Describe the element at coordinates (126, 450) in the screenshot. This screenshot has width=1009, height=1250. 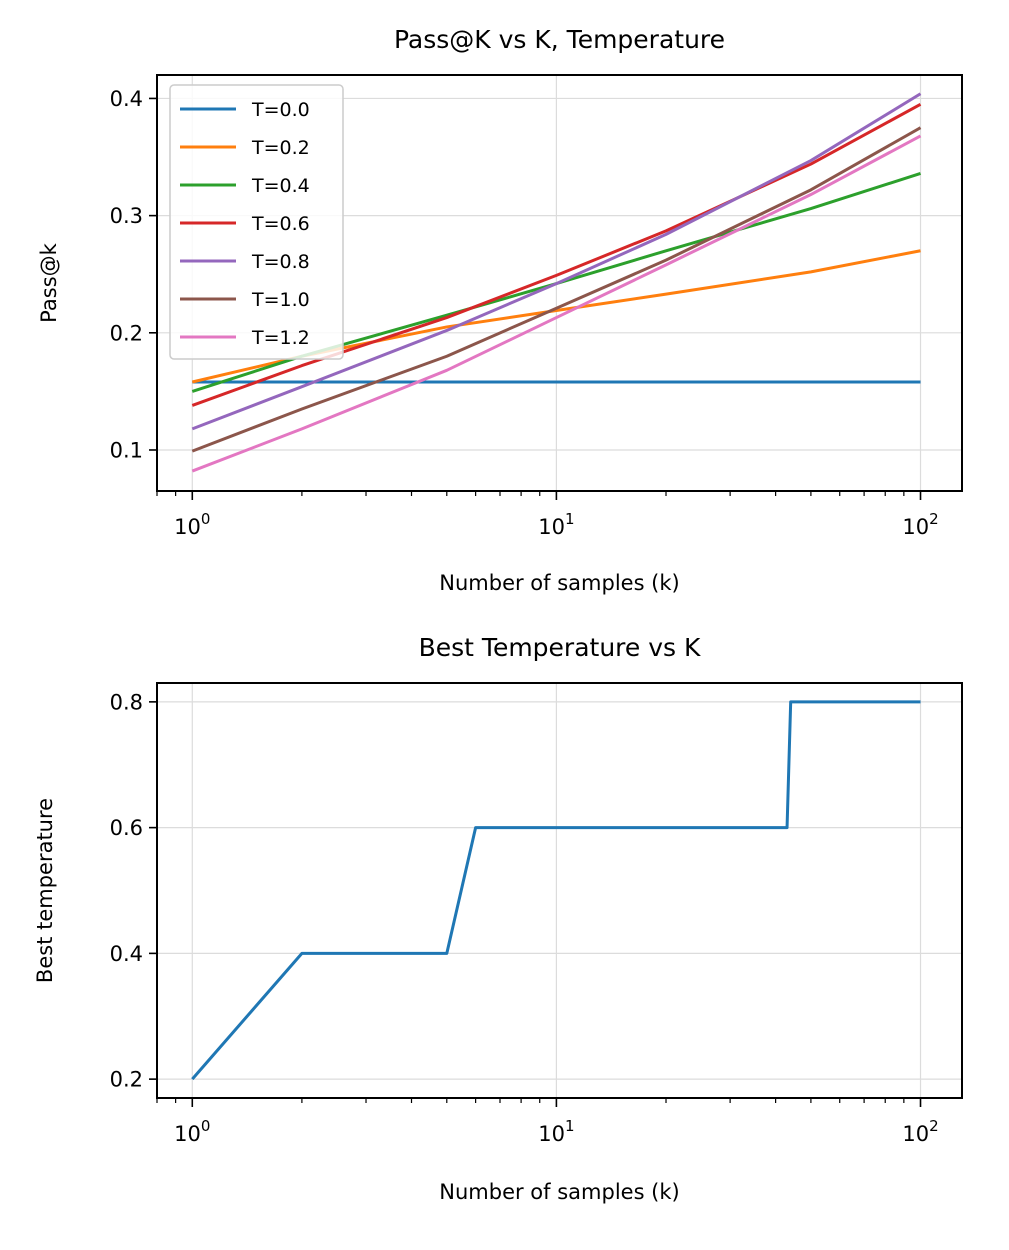
I see `y-tick-label: 0.1` at that location.